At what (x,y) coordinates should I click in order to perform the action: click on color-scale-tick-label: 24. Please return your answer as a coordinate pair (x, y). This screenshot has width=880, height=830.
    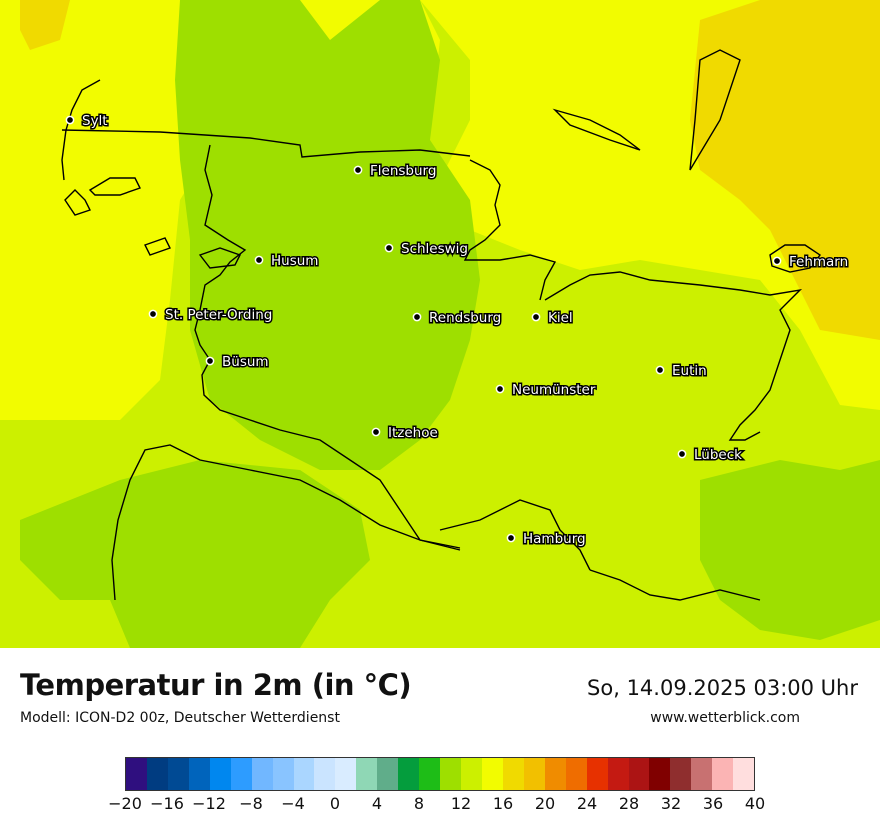
    Looking at the image, I should click on (587, 803).